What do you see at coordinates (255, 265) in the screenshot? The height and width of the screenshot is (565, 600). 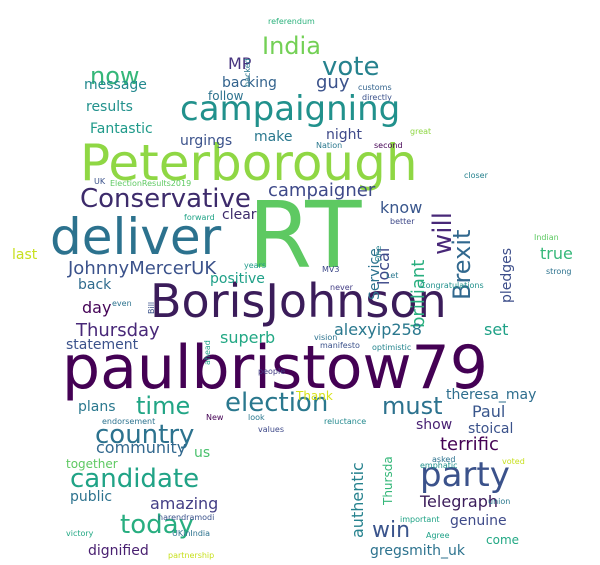 I see `word-years: years` at bounding box center [255, 265].